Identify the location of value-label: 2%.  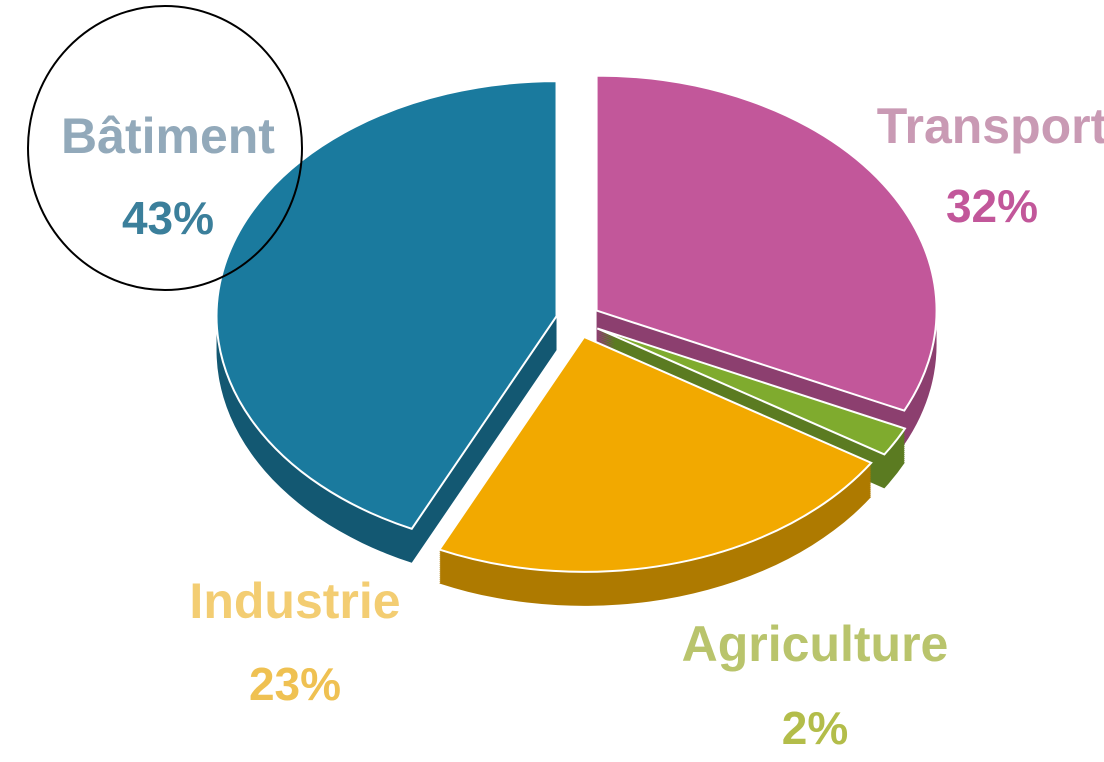
(815, 728).